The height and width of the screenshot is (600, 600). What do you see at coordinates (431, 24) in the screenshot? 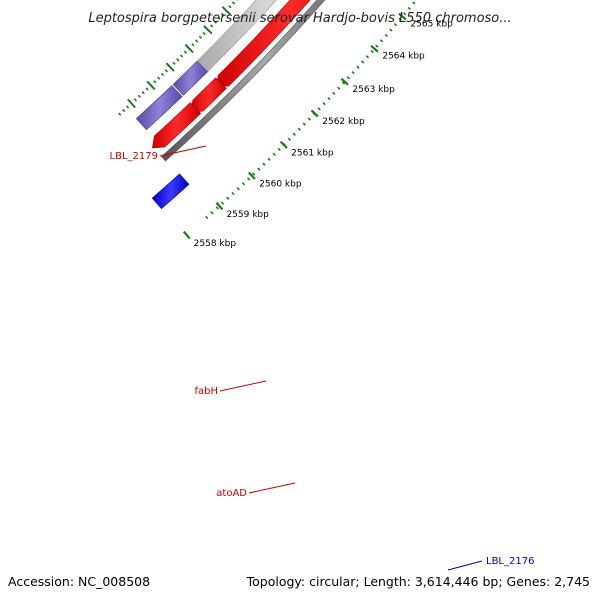
I see `tick-label: 2565 kbp` at bounding box center [431, 24].